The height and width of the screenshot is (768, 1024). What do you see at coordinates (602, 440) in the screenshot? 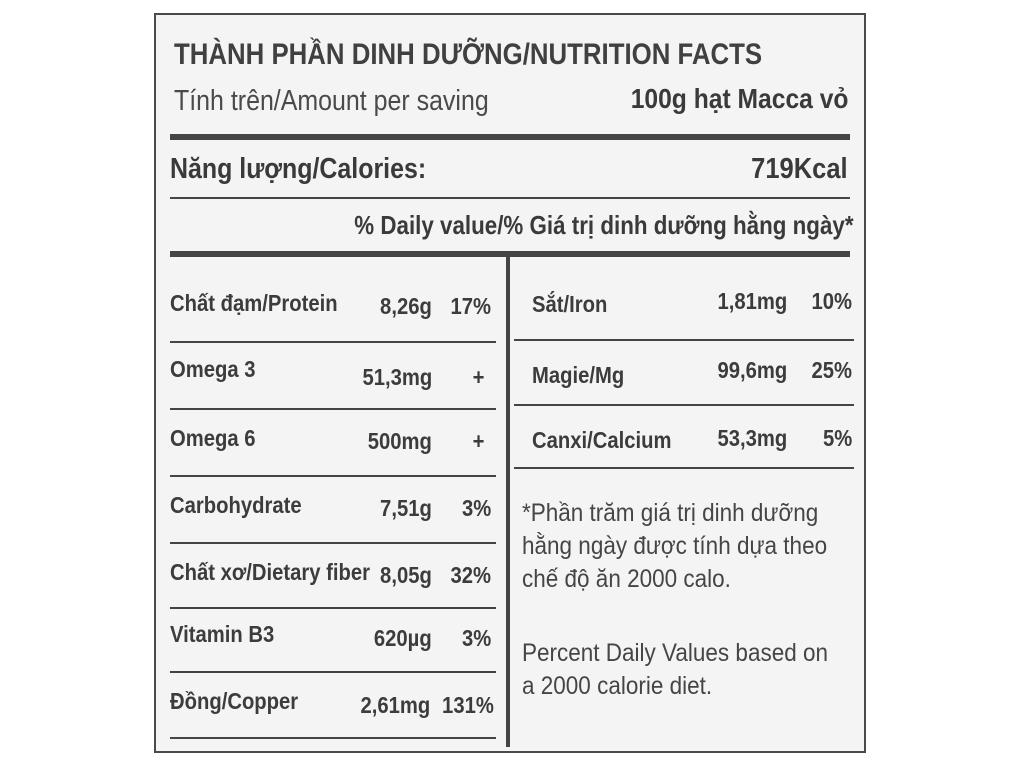
I see `right-row-name: Canxi/Calcium` at bounding box center [602, 440].